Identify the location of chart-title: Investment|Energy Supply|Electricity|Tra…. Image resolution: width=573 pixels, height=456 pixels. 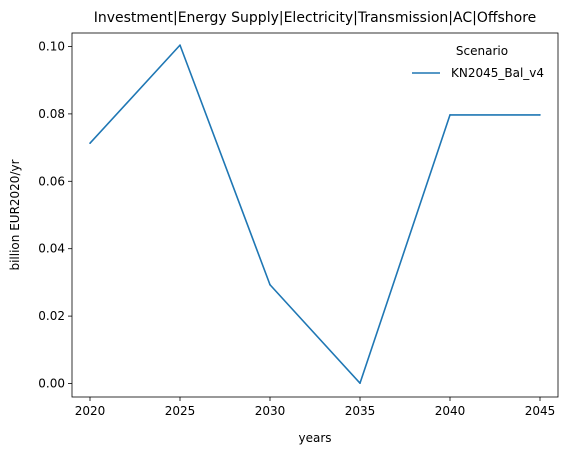
(315, 18).